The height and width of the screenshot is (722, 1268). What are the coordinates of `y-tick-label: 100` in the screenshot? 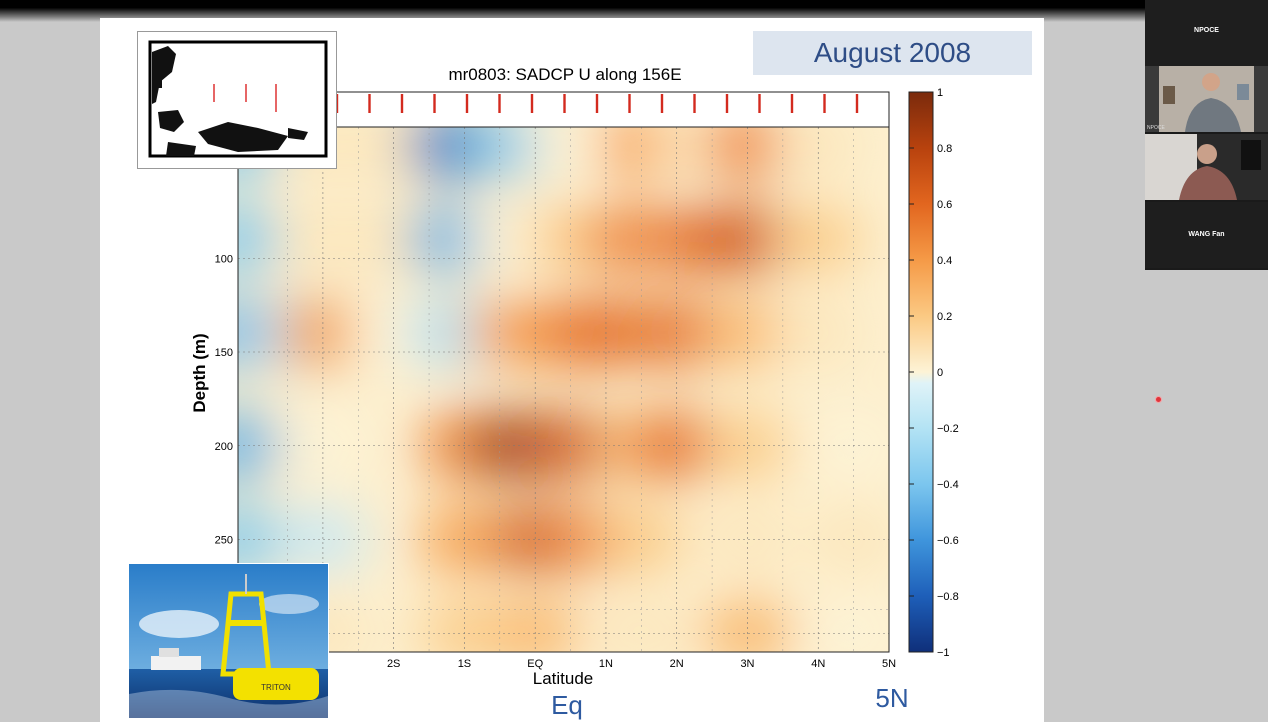 It's located at (224, 259).